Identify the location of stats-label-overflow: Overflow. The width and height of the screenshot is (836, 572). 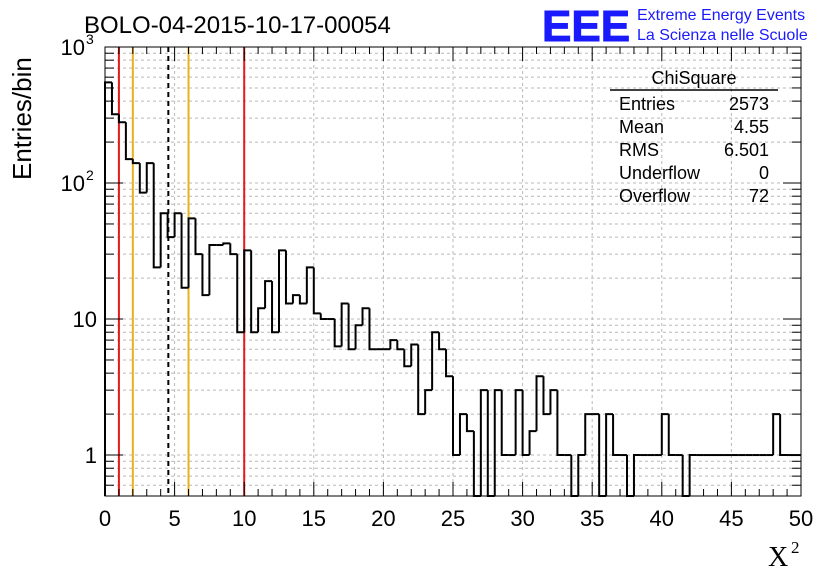
(655, 196).